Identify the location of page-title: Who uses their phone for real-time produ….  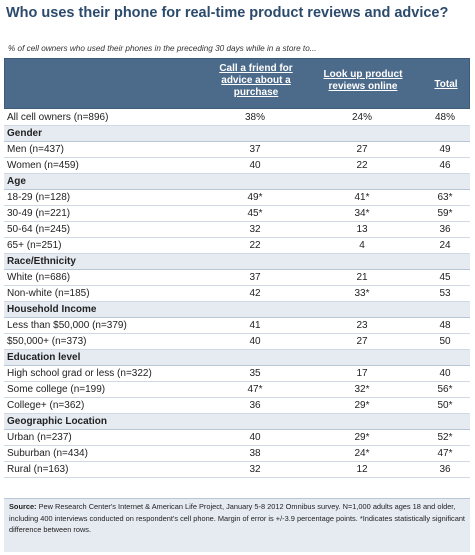
(227, 13).